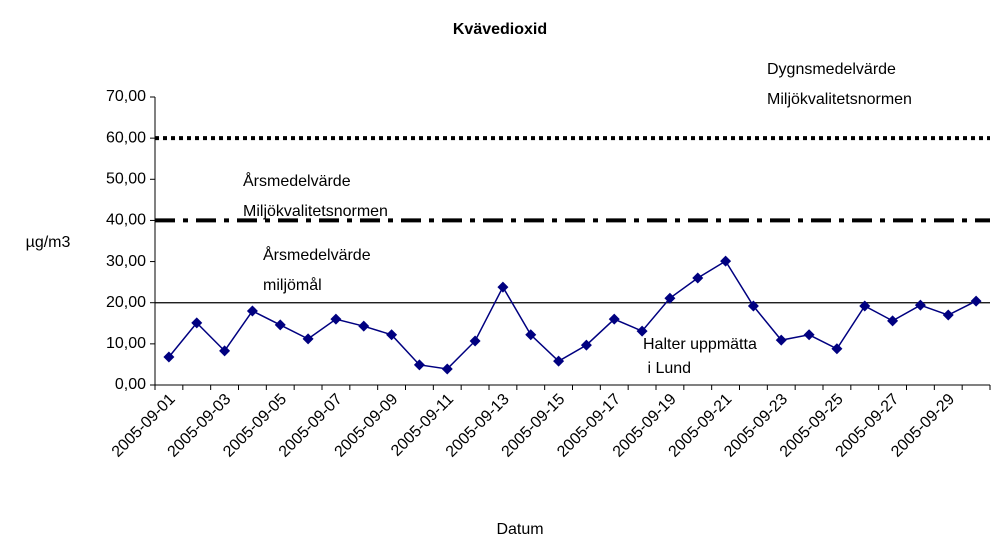 Image resolution: width=1001 pixels, height=545 pixels. What do you see at coordinates (130, 384) in the screenshot?
I see `y-tick-label: 0,00` at bounding box center [130, 384].